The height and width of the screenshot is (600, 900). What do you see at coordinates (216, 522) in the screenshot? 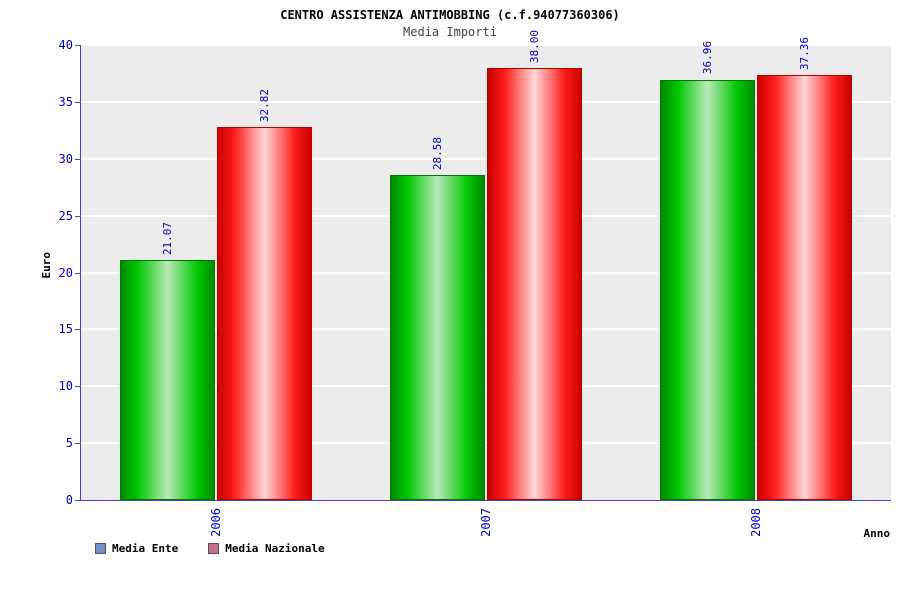
I see `x-category-label: 2006` at bounding box center [216, 522].